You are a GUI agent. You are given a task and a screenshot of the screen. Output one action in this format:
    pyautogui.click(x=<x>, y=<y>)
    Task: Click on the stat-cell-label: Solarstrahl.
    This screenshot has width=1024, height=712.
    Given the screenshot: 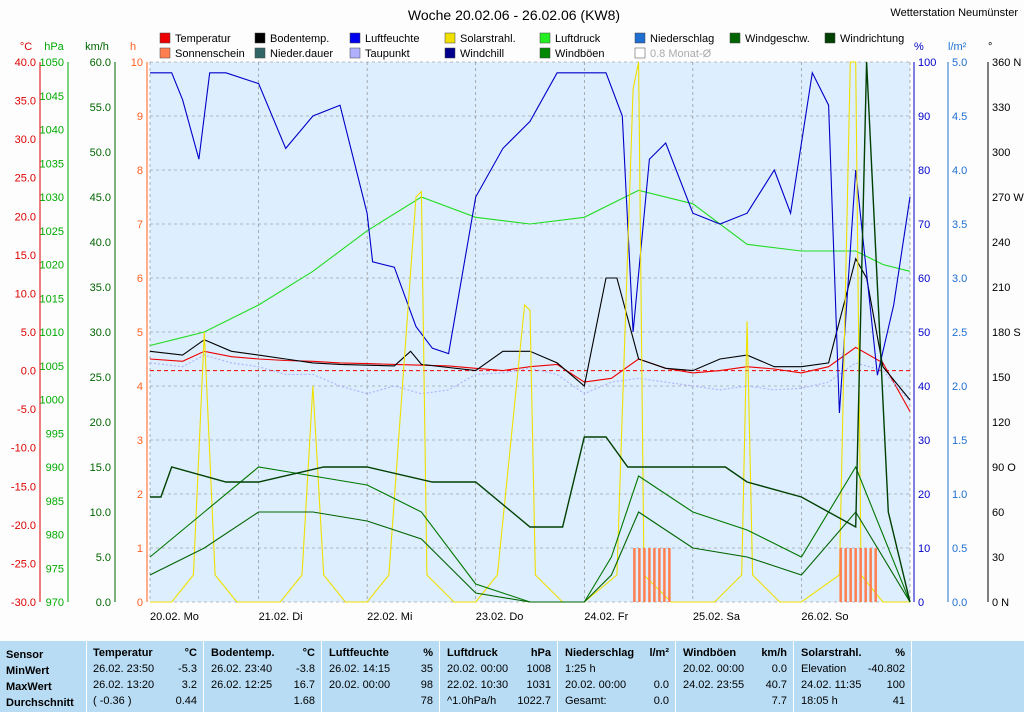 What is the action you would take?
    pyautogui.click(x=831, y=653)
    